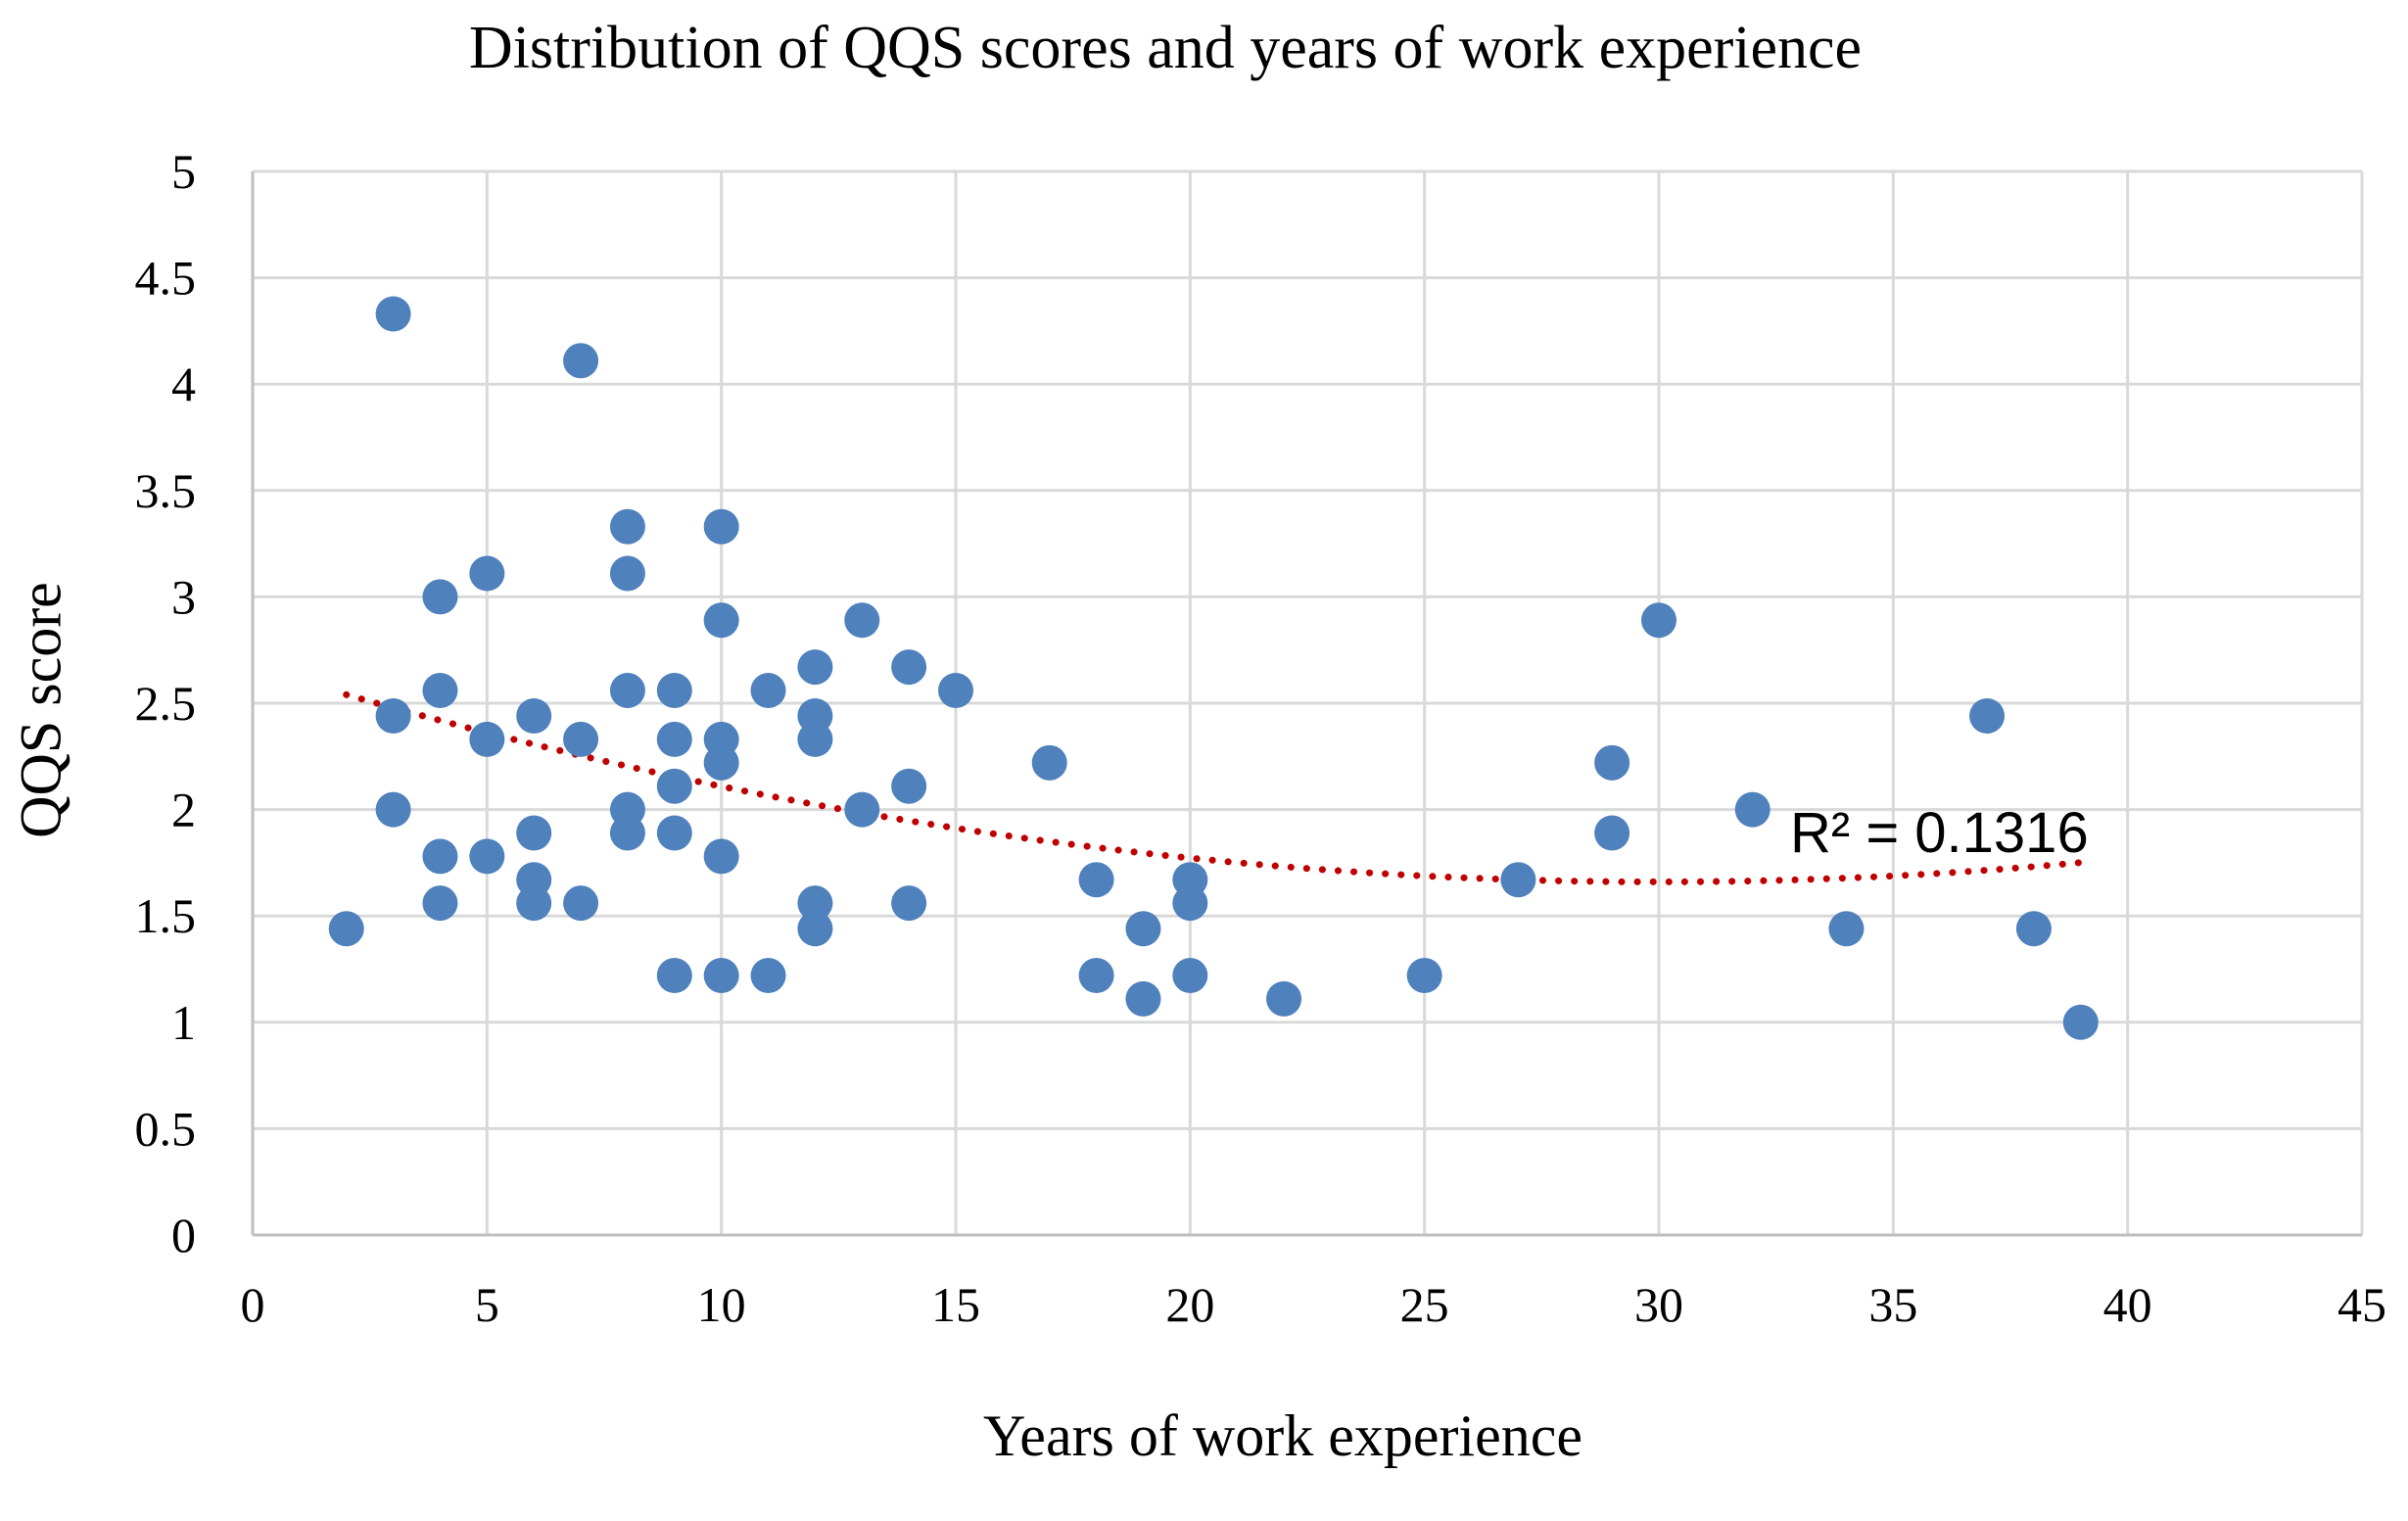  I want to click on y-tick-label: 4, so click(183, 383).